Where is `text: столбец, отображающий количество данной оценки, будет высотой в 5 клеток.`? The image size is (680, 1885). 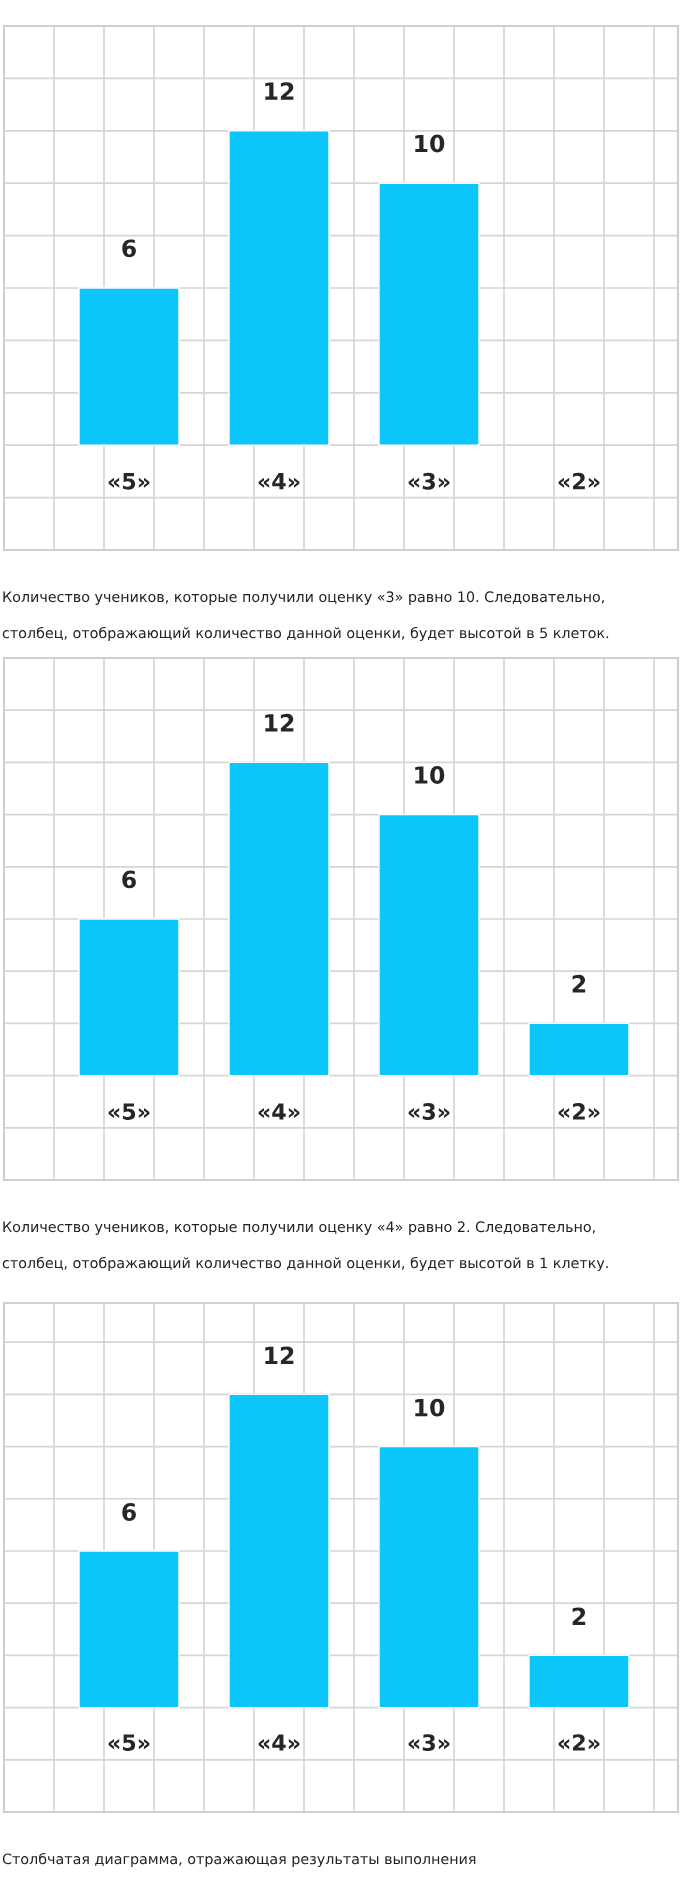
text: столбец, отображающий количество данной оценки, будет высотой в 5 клеток. is located at coordinates (305, 634).